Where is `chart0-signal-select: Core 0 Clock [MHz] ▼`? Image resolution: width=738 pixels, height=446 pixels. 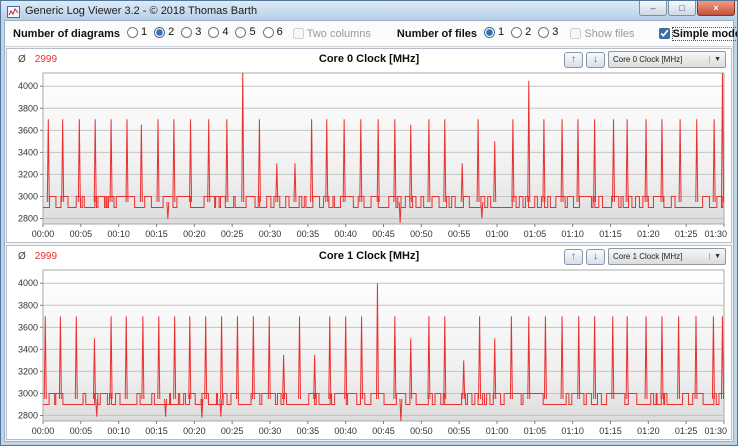
chart0-signal-select: Core 0 Clock [MHz] ▼ is located at coordinates (667, 59).